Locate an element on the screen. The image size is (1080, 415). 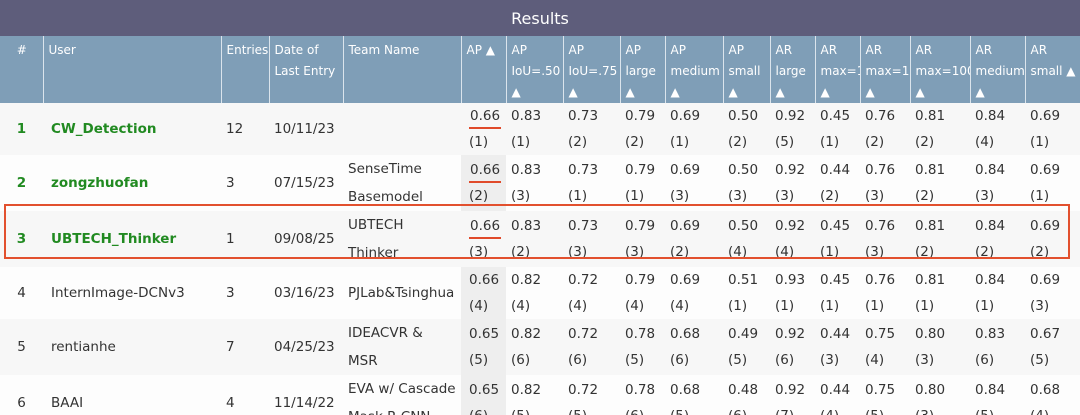
header-team-name: Team Name is located at coordinates (402, 69).